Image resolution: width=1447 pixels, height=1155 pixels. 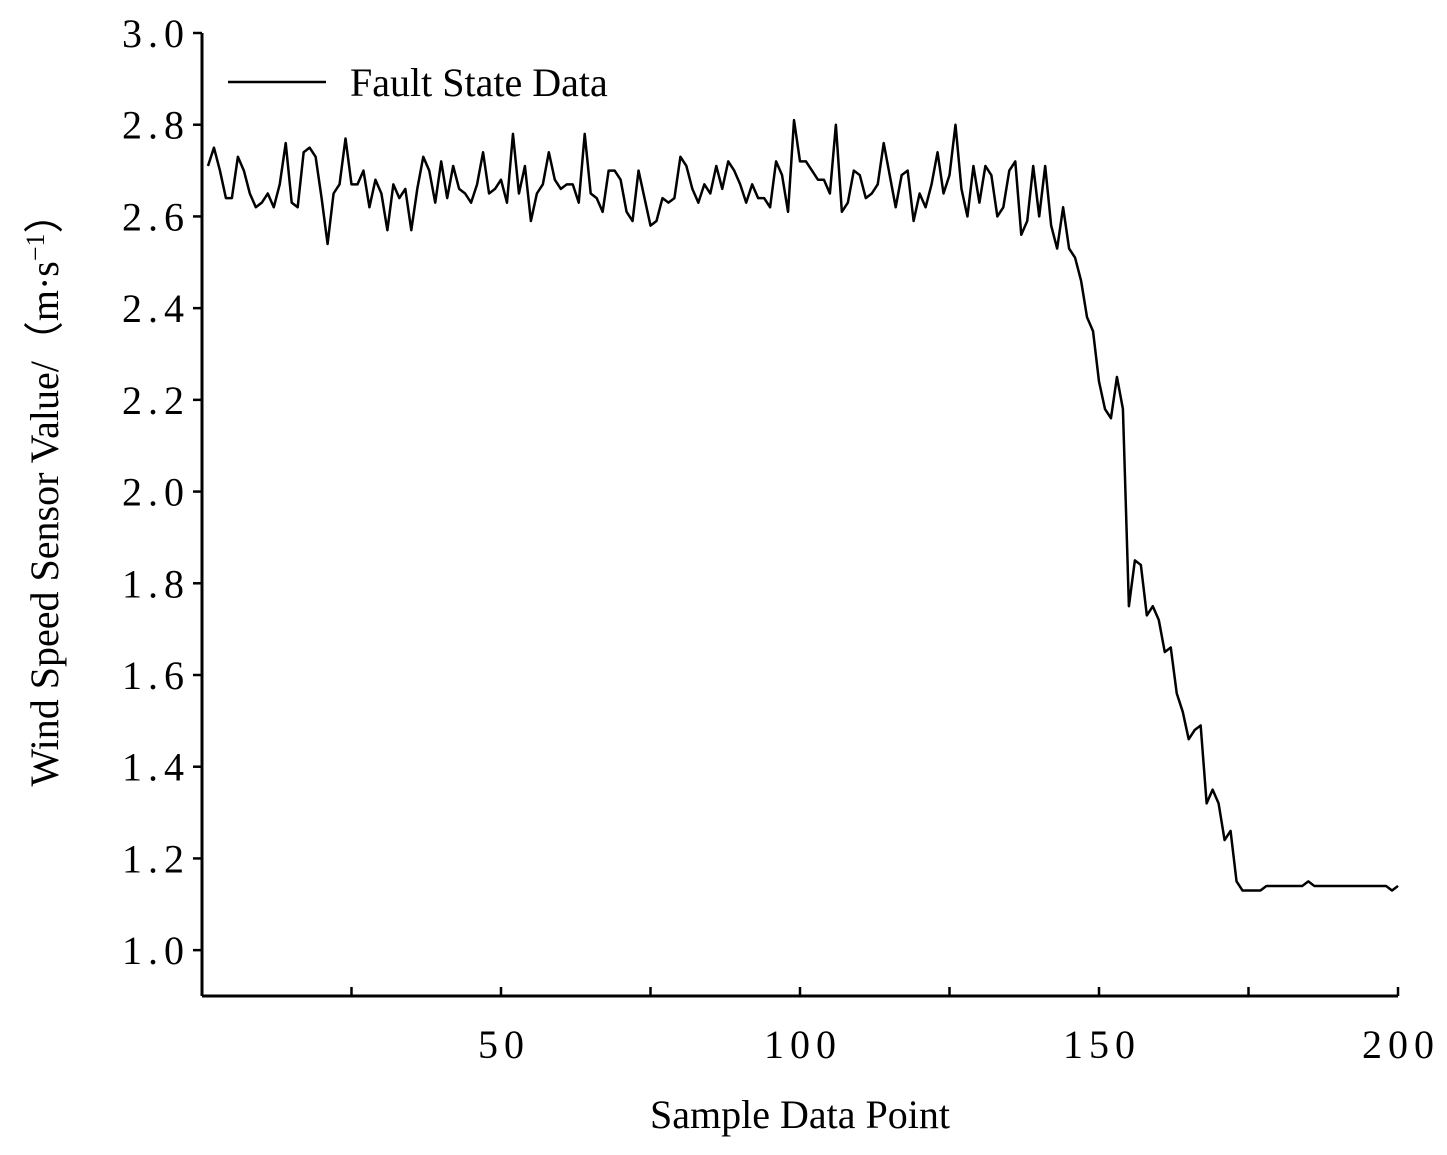 I want to click on legend-label: Fault State Data, so click(x=479, y=82).